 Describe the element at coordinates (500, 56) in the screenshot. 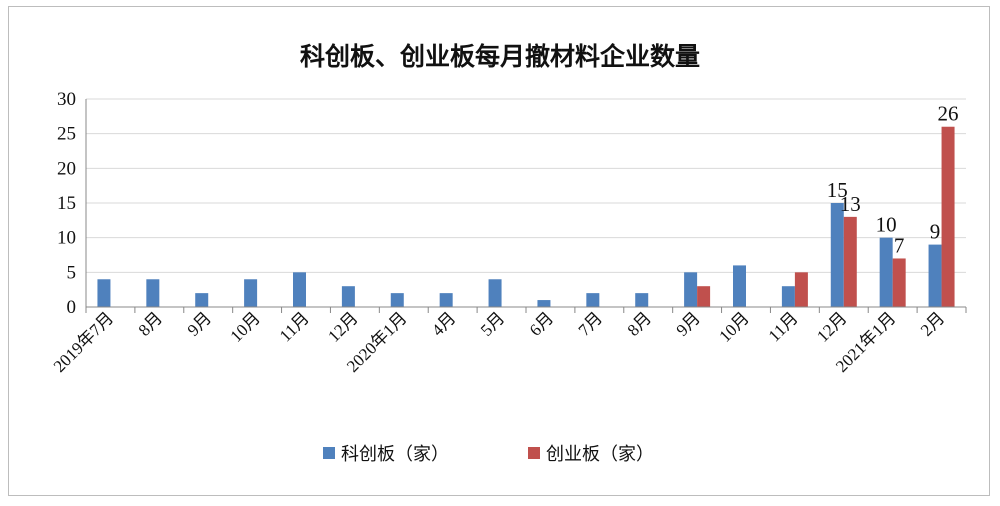

I see `chart-title: 科创板、创业板每月撤材料企业数量` at that location.